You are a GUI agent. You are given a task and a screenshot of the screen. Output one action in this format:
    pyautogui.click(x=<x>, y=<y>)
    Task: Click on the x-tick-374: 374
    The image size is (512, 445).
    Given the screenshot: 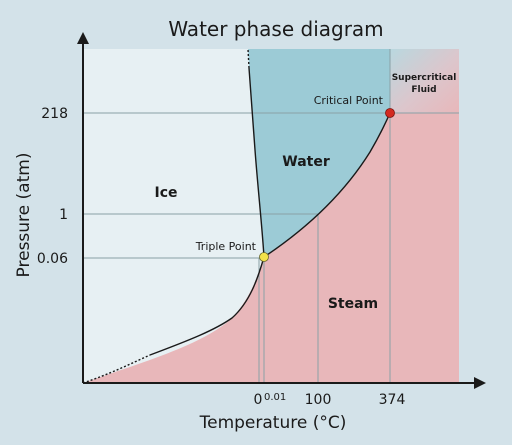 What is the action you would take?
    pyautogui.click(x=392, y=400)
    